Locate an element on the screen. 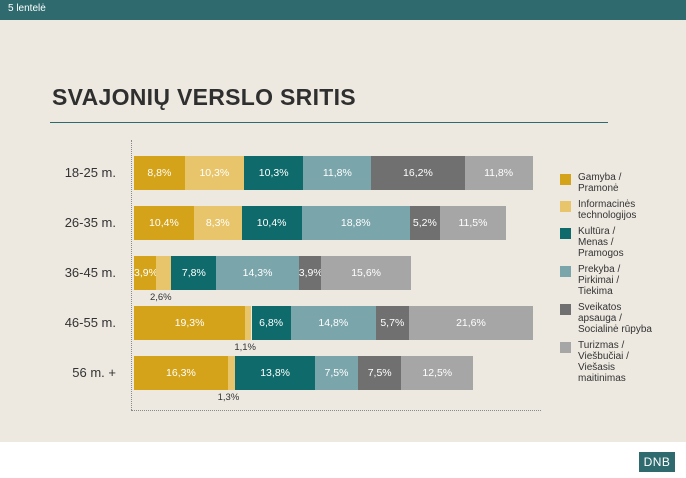 The width and height of the screenshot is (686, 478). category-label: 36-45 m. is located at coordinates (90, 272).